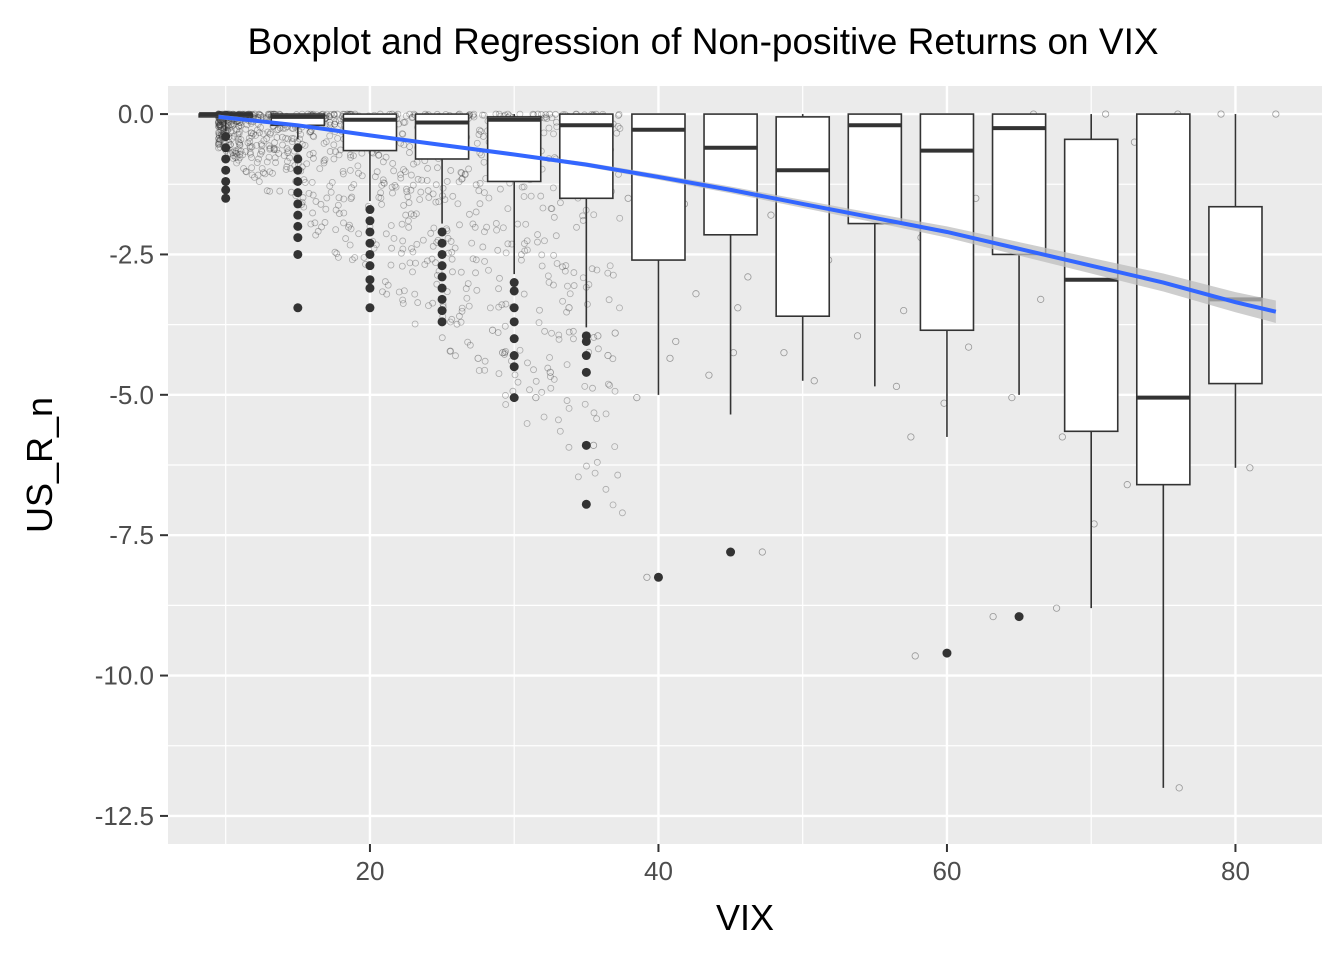 The image size is (1344, 960). I want to click on y-tick-label: -7.5, so click(131, 535).